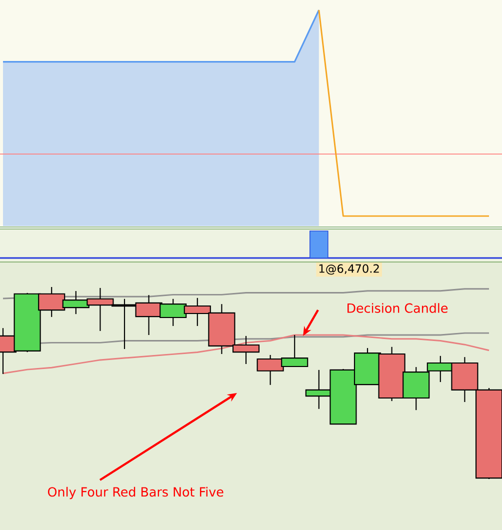 This screenshot has height=530, width=502. What do you see at coordinates (136, 493) in the screenshot?
I see `text: Only Four Red Bars Not Five` at bounding box center [136, 493].